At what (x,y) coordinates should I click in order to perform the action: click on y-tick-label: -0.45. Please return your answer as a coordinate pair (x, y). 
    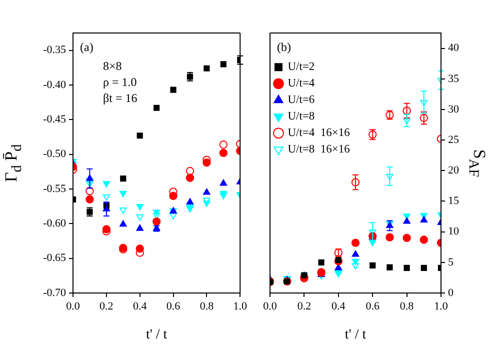
    Looking at the image, I should click on (54, 120).